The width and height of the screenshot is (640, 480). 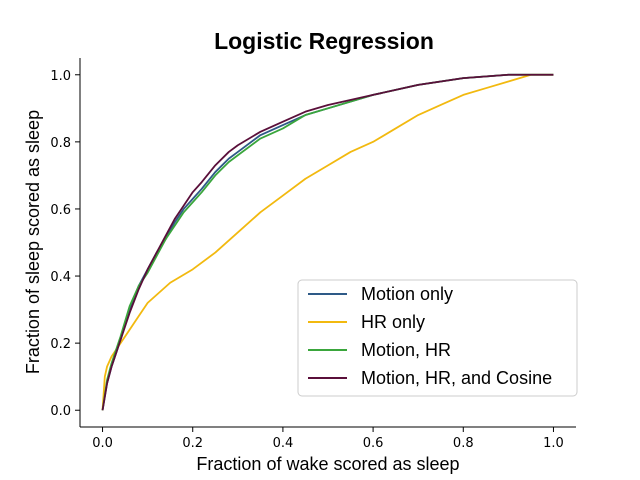 I want to click on legend-box, so click(x=437, y=338).